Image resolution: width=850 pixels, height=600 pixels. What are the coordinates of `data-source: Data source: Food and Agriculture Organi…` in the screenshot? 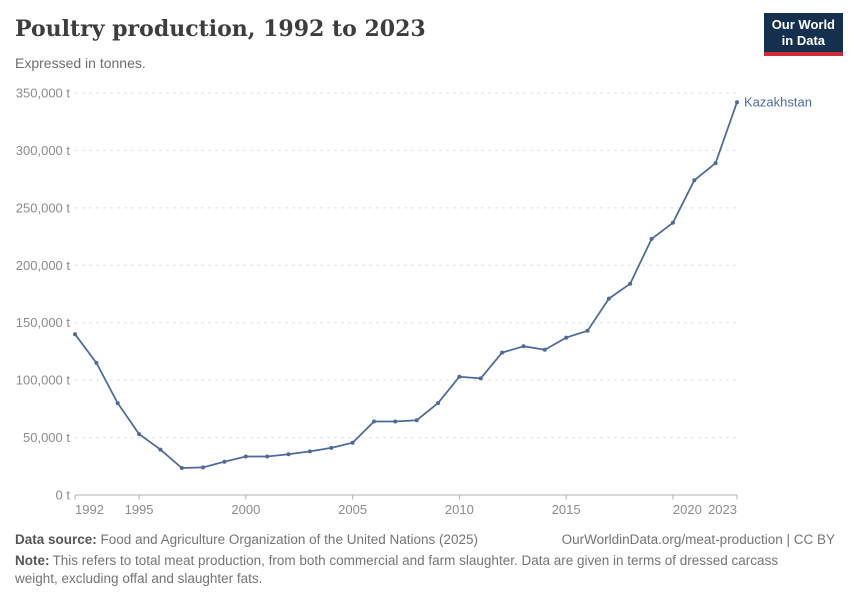 It's located at (246, 540).